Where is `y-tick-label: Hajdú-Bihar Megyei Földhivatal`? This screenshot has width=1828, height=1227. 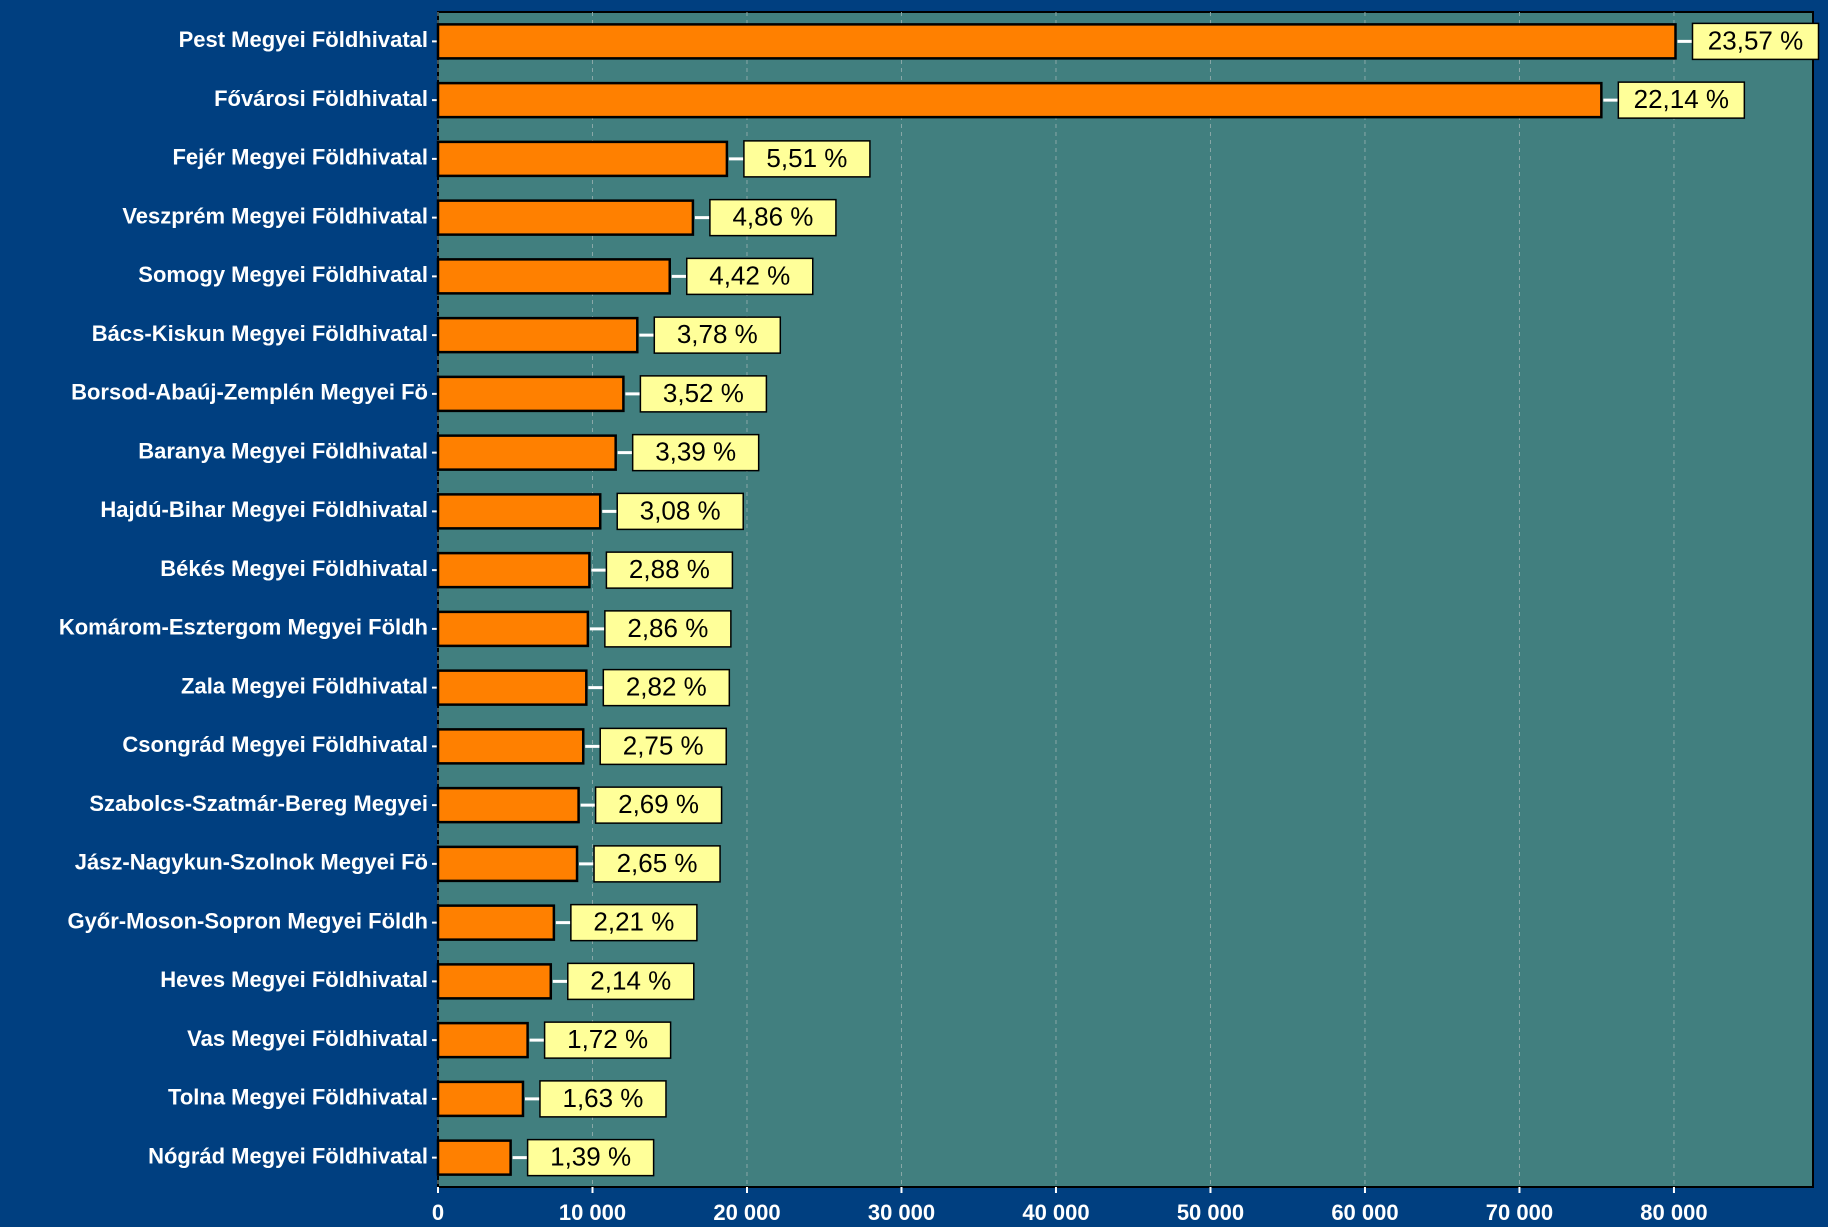
y-tick-label: Hajdú-Bihar Megyei Földhivatal is located at coordinates (264, 509).